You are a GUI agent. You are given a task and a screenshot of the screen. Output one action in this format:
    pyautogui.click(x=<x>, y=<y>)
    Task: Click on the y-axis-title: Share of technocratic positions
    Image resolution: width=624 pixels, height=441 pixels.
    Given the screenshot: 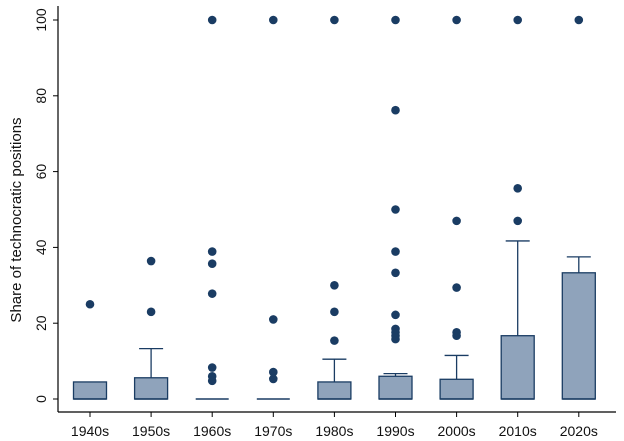 What is the action you would take?
    pyautogui.click(x=16, y=219)
    